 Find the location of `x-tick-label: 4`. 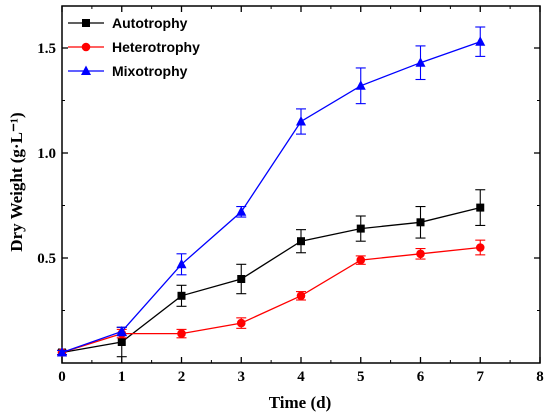

x-tick-label: 4 is located at coordinates (301, 377).